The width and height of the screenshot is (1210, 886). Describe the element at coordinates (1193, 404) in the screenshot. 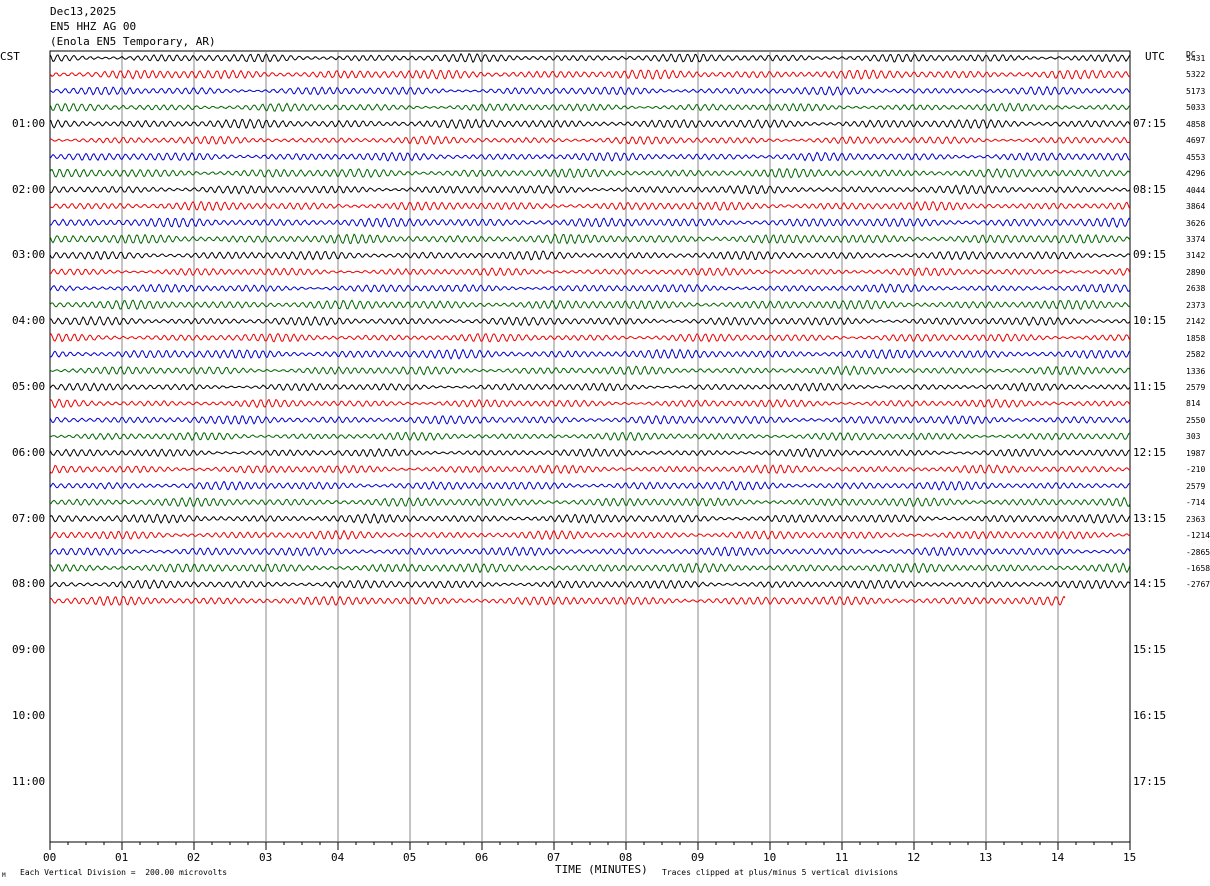

I see `dc-offset-label: 814` at that location.